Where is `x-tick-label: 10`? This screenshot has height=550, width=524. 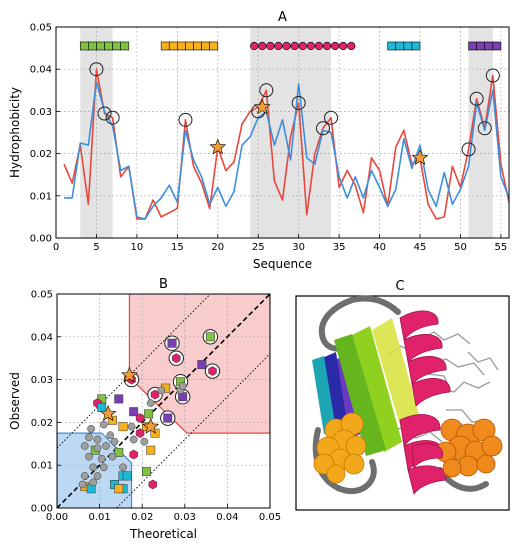 x-tick-label: 10 is located at coordinates (137, 247).